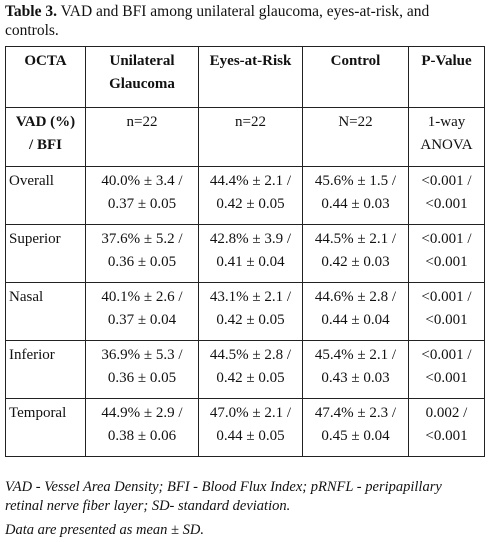 The image size is (490, 542). Describe the element at coordinates (26, 297) in the screenshot. I see `cell-line: Nasal` at that location.